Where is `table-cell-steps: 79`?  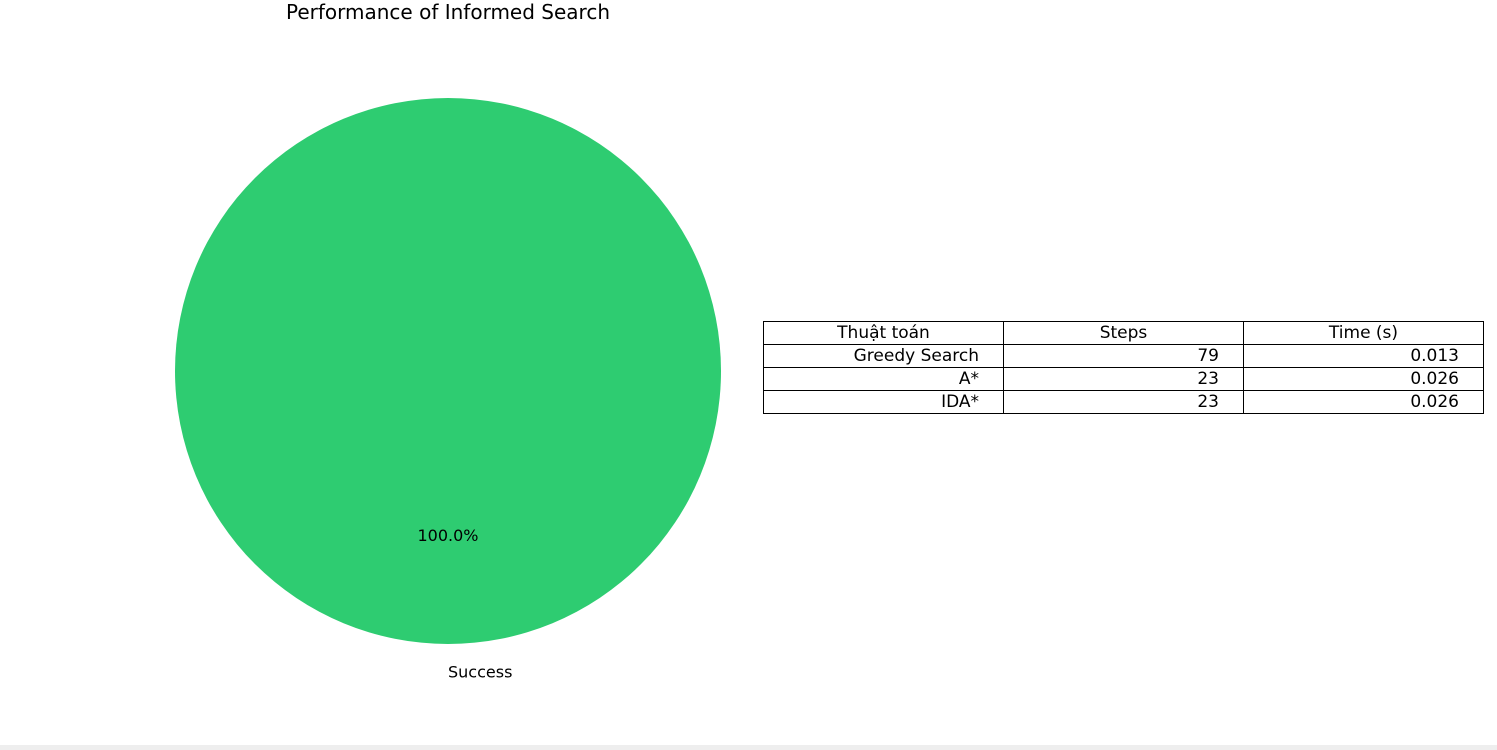
table-cell-steps: 79 is located at coordinates (1123, 356).